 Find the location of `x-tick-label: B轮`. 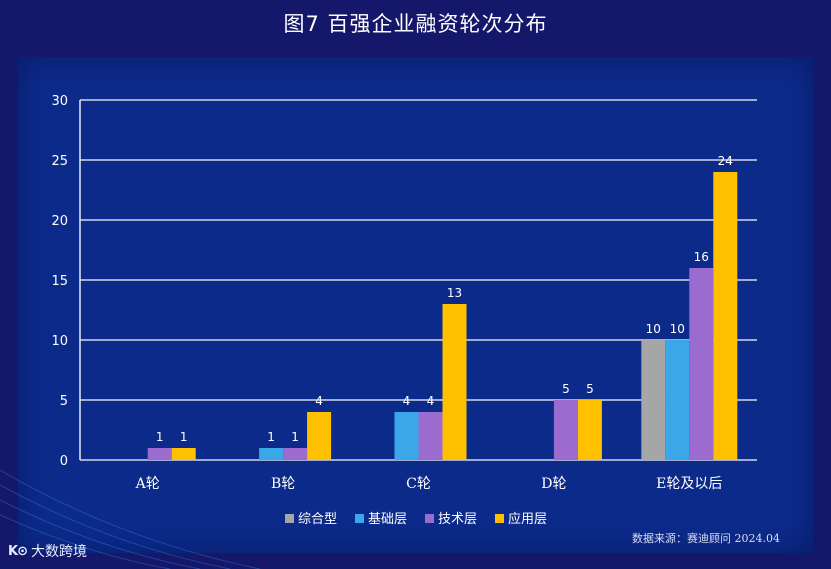

x-tick-label: B轮 is located at coordinates (283, 484).